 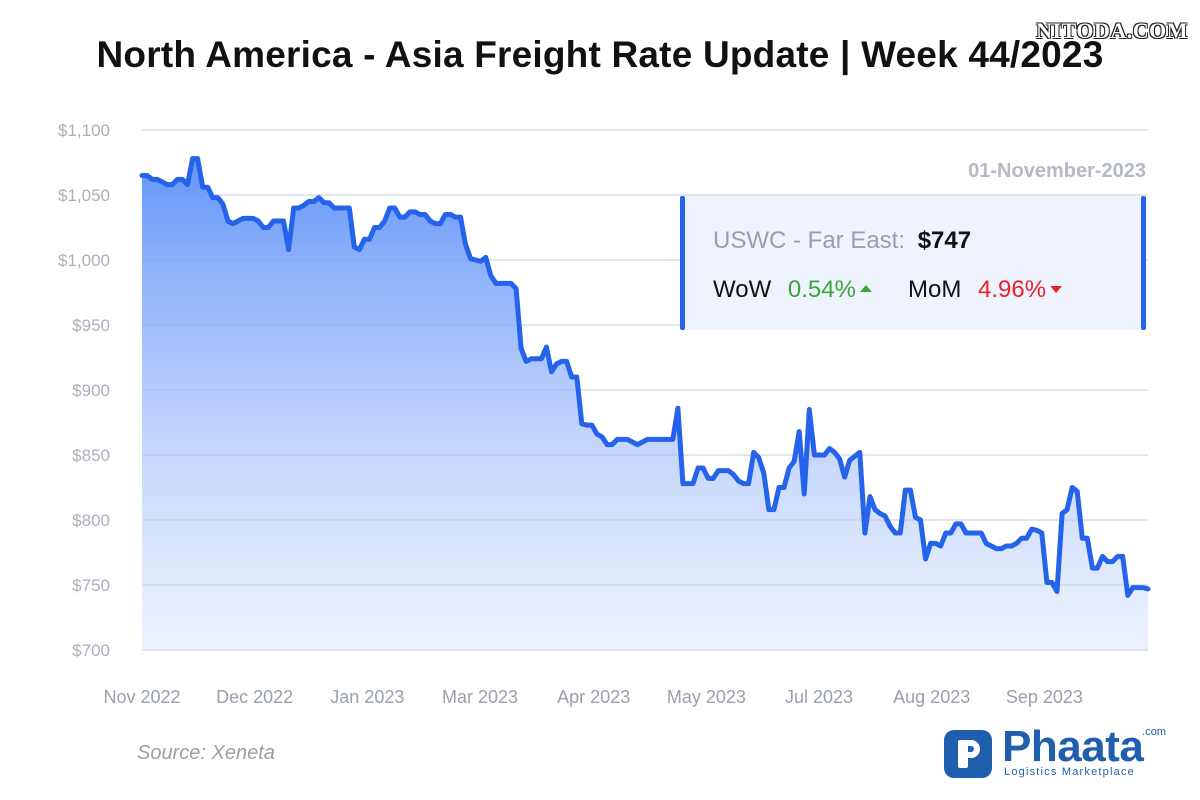 I want to click on x-tick-label: May 2023, so click(x=706, y=697).